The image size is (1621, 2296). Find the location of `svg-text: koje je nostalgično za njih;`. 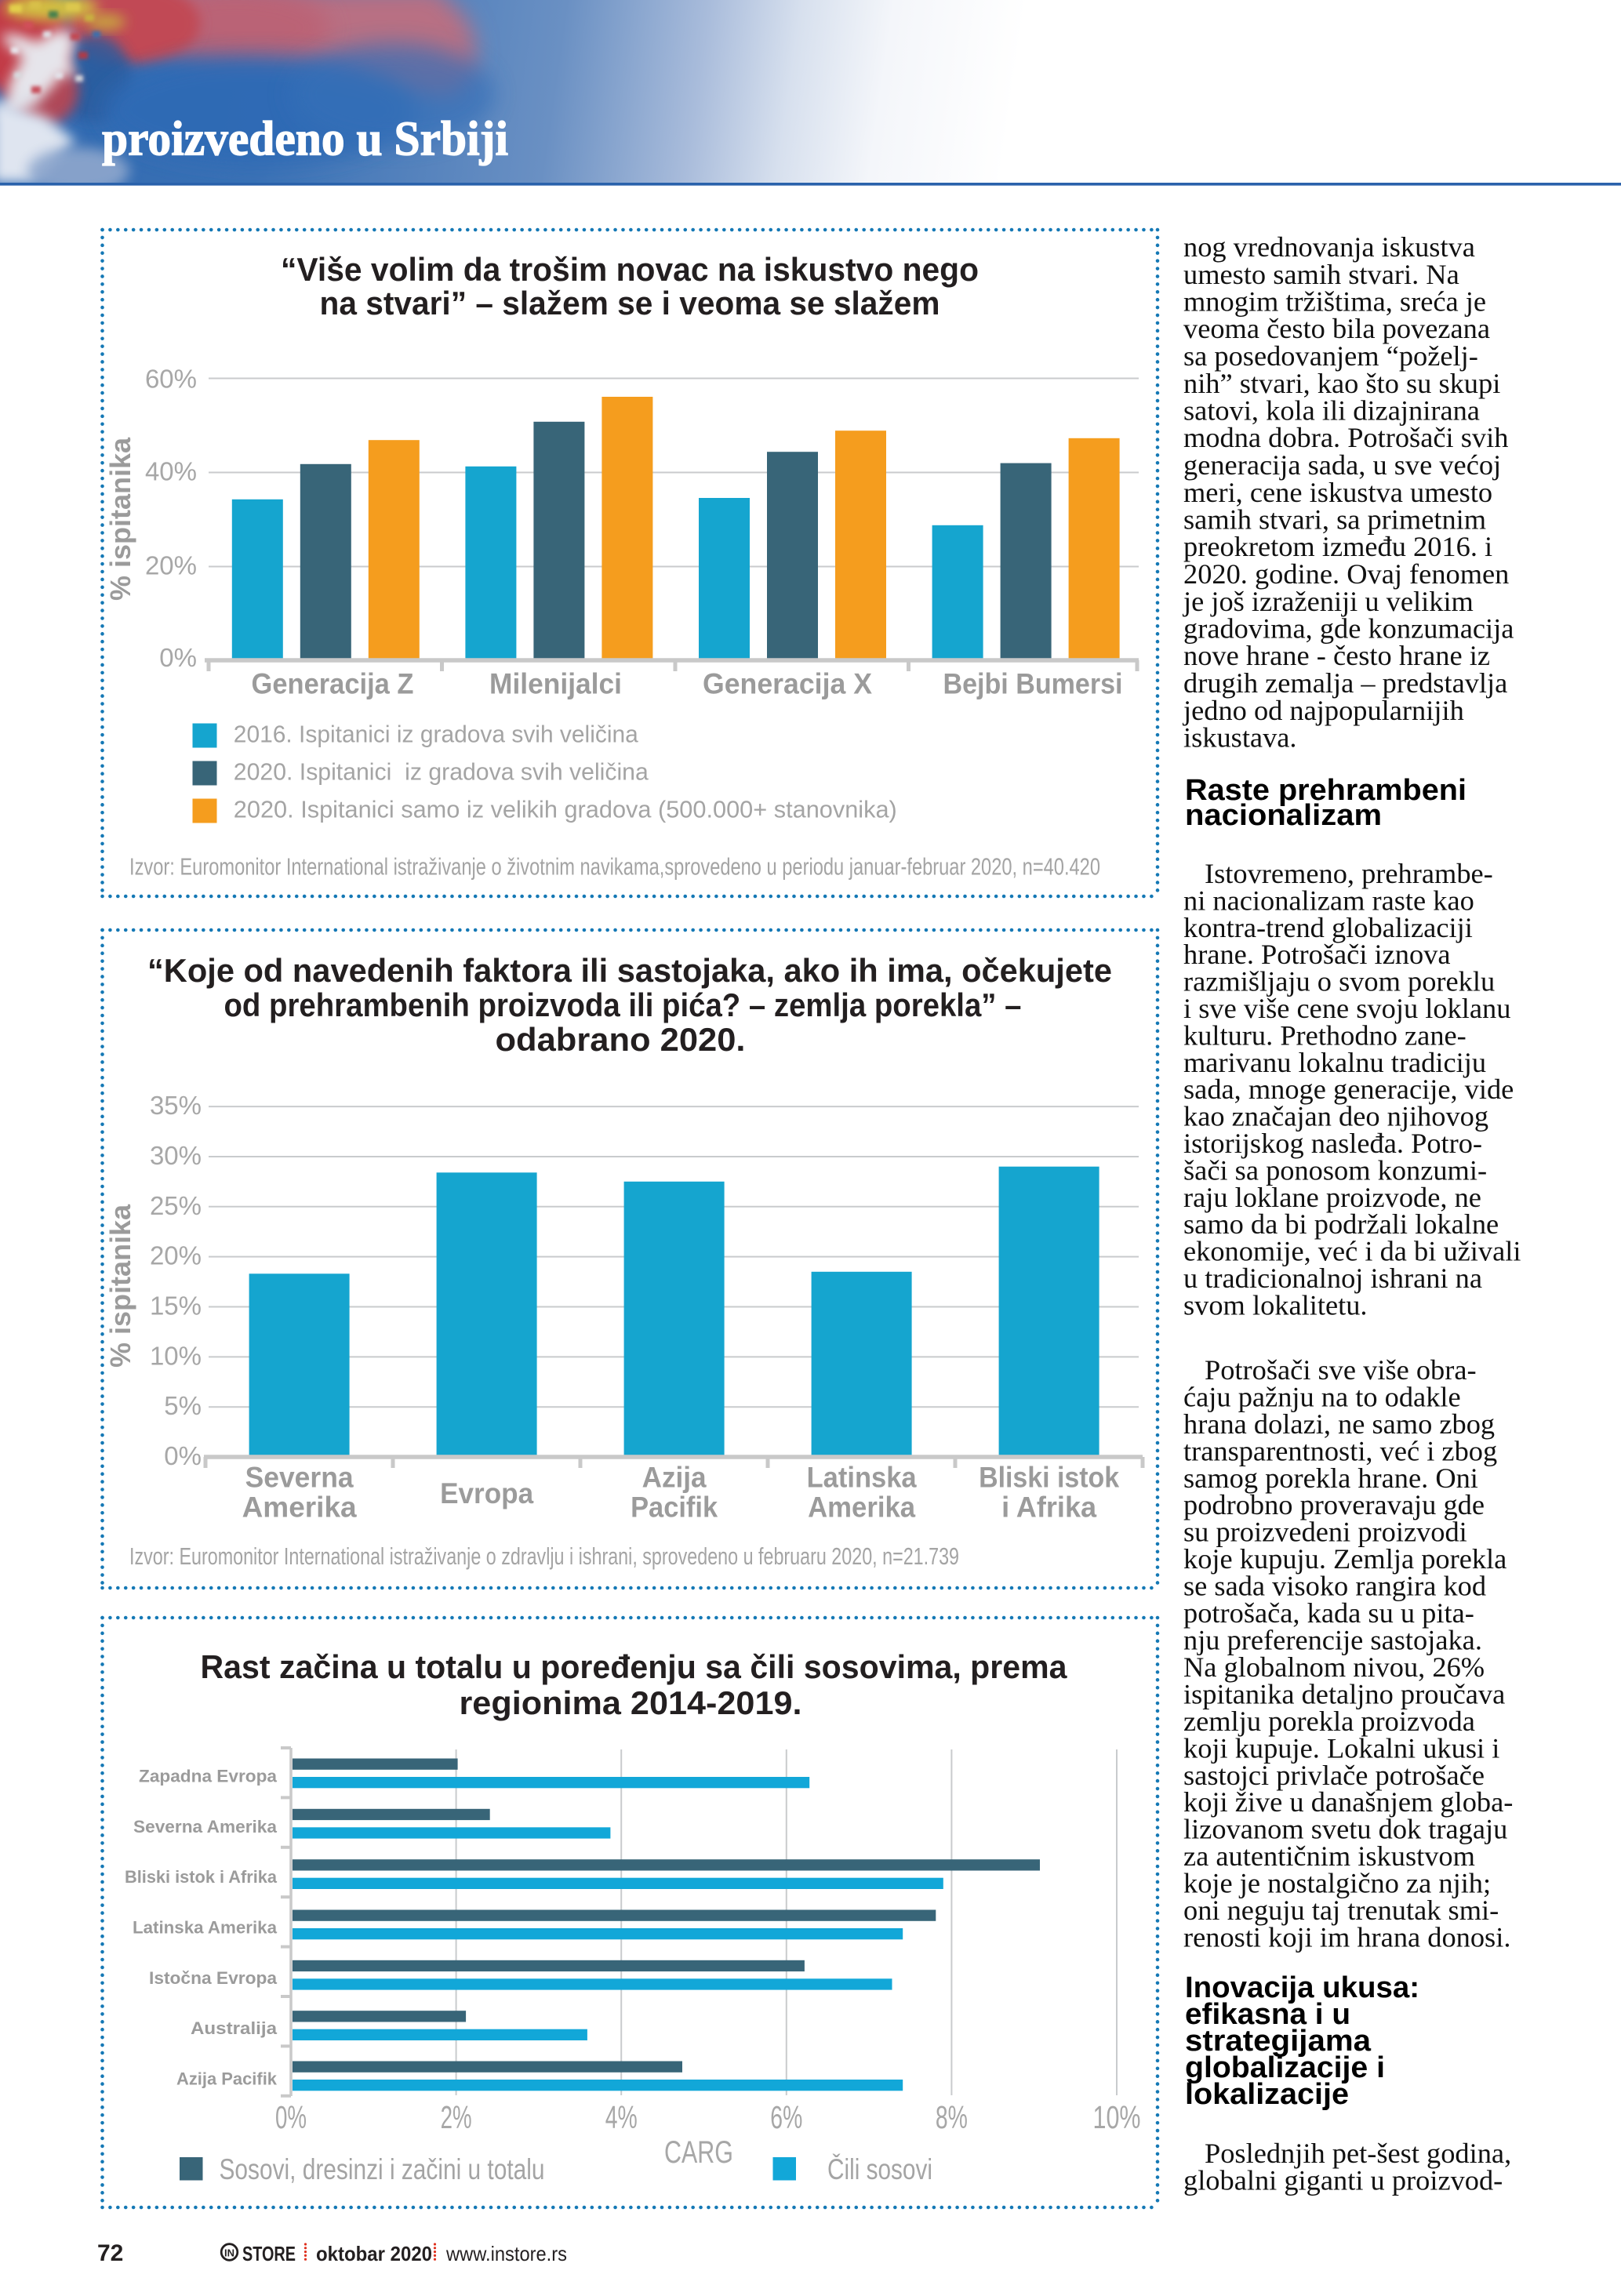

svg-text: koje je nostalgično za njih; is located at coordinates (1337, 1883).